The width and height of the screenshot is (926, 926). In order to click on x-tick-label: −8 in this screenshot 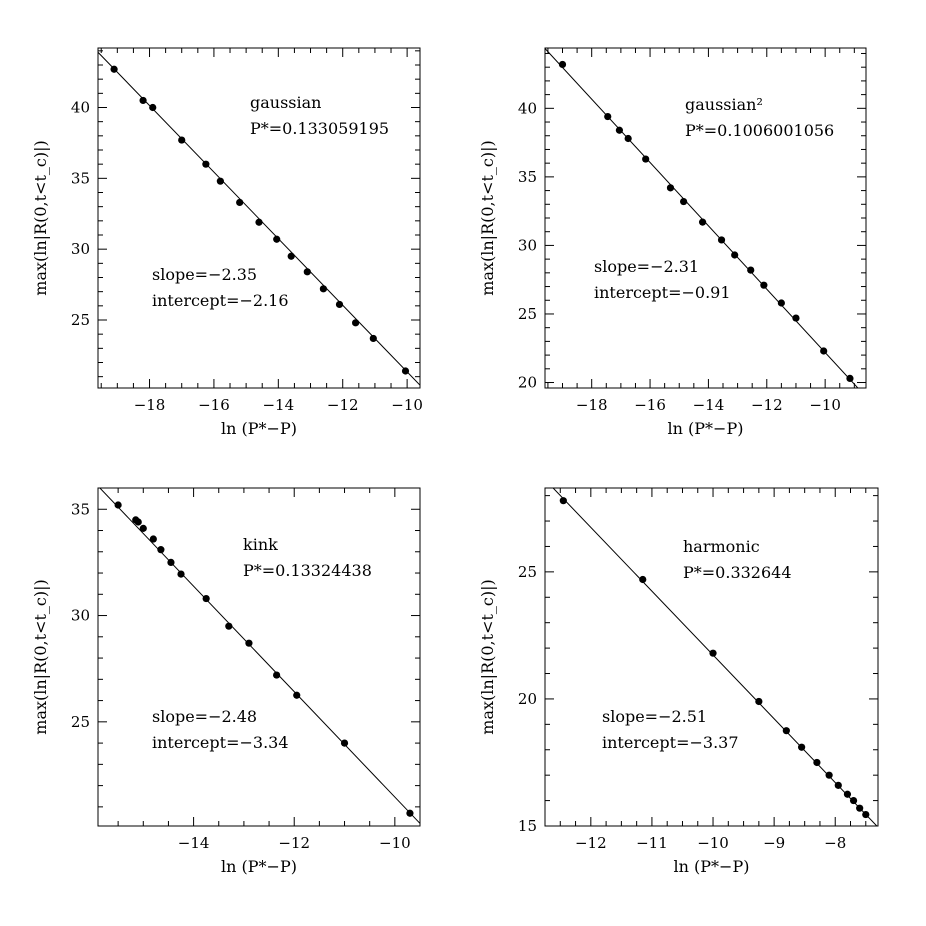, I will do `click(835, 843)`.